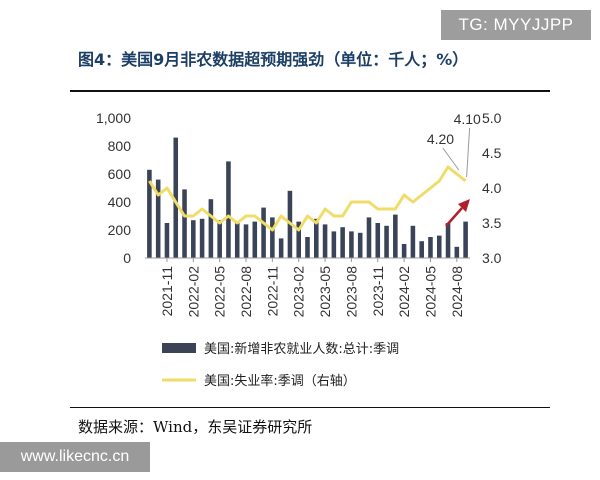  What do you see at coordinates (120, 230) in the screenshot?
I see `left-tick-label: 200` at bounding box center [120, 230].